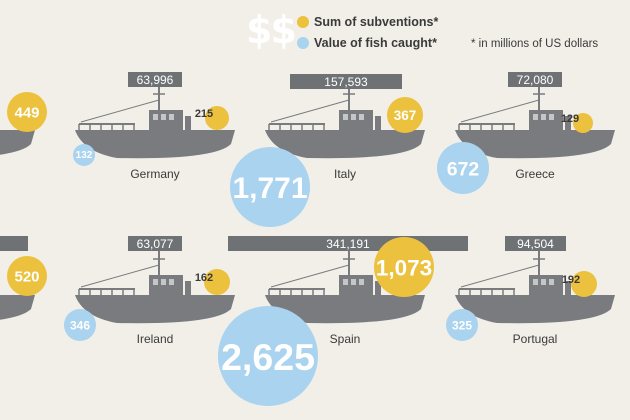  I want to click on subventions-value: 129, so click(570, 119).